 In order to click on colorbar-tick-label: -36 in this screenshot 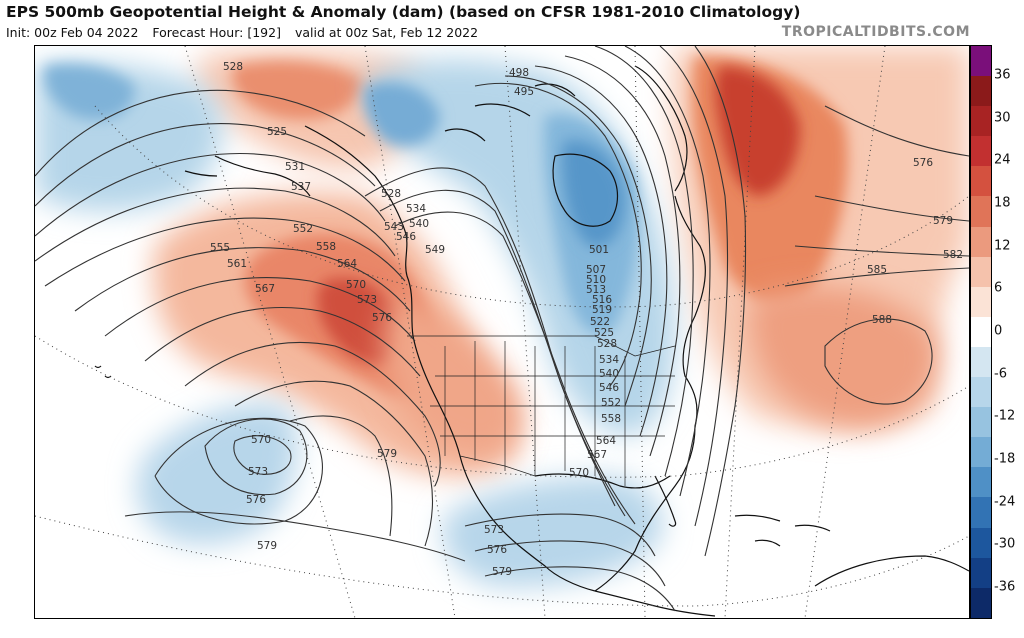, I will do `click(1005, 587)`.